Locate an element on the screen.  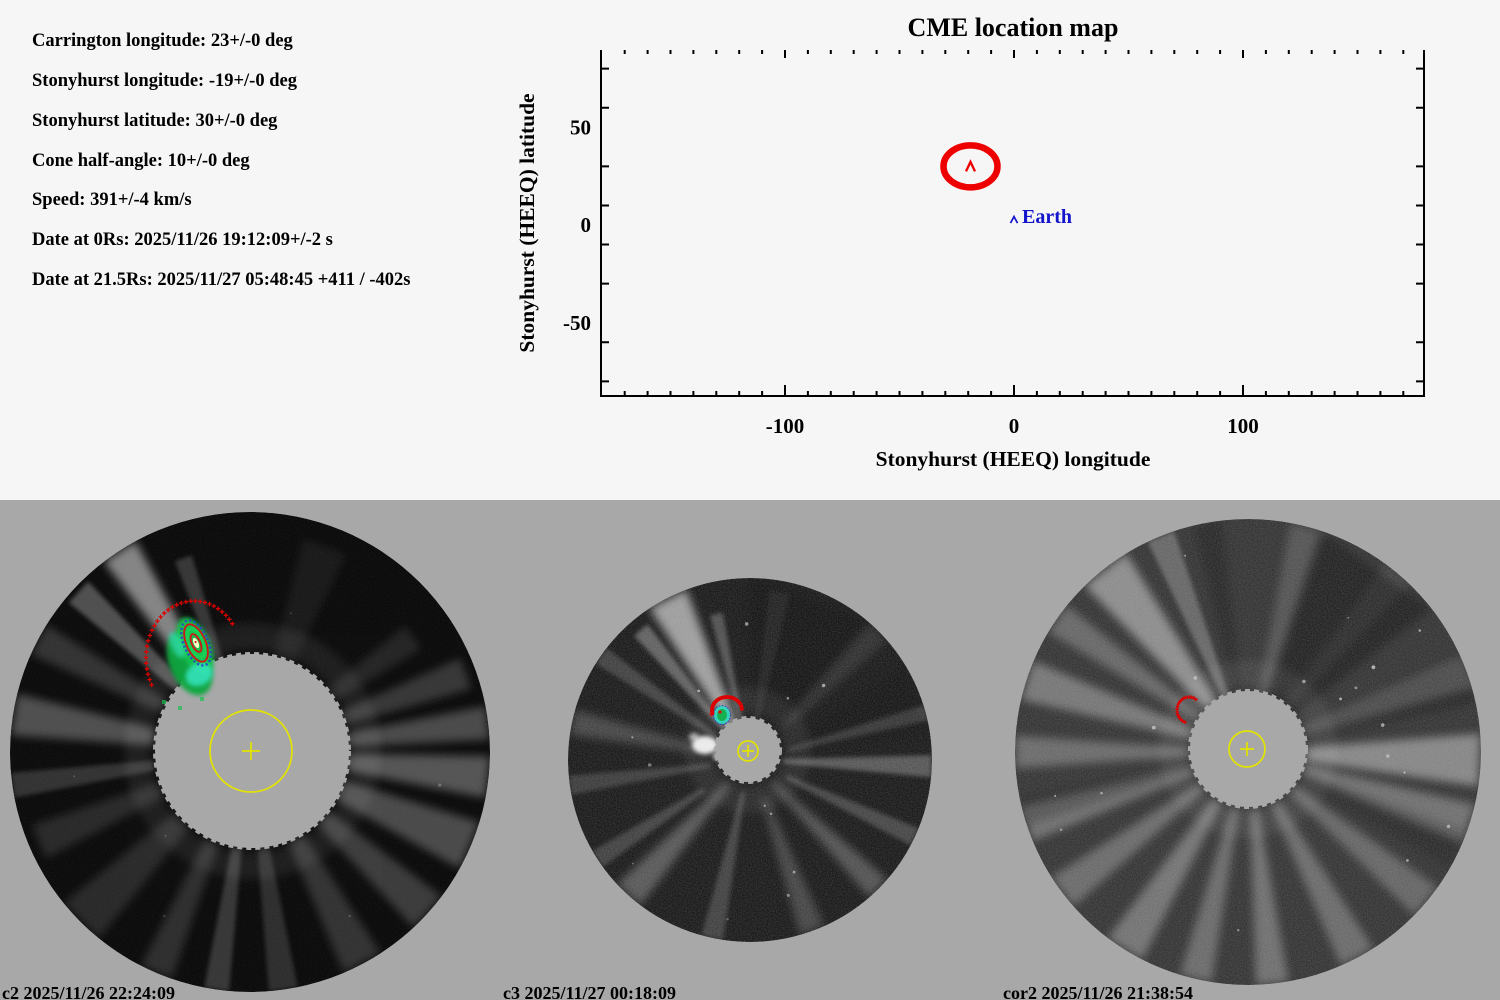
map-title: CME location map is located at coordinates (1013, 27).